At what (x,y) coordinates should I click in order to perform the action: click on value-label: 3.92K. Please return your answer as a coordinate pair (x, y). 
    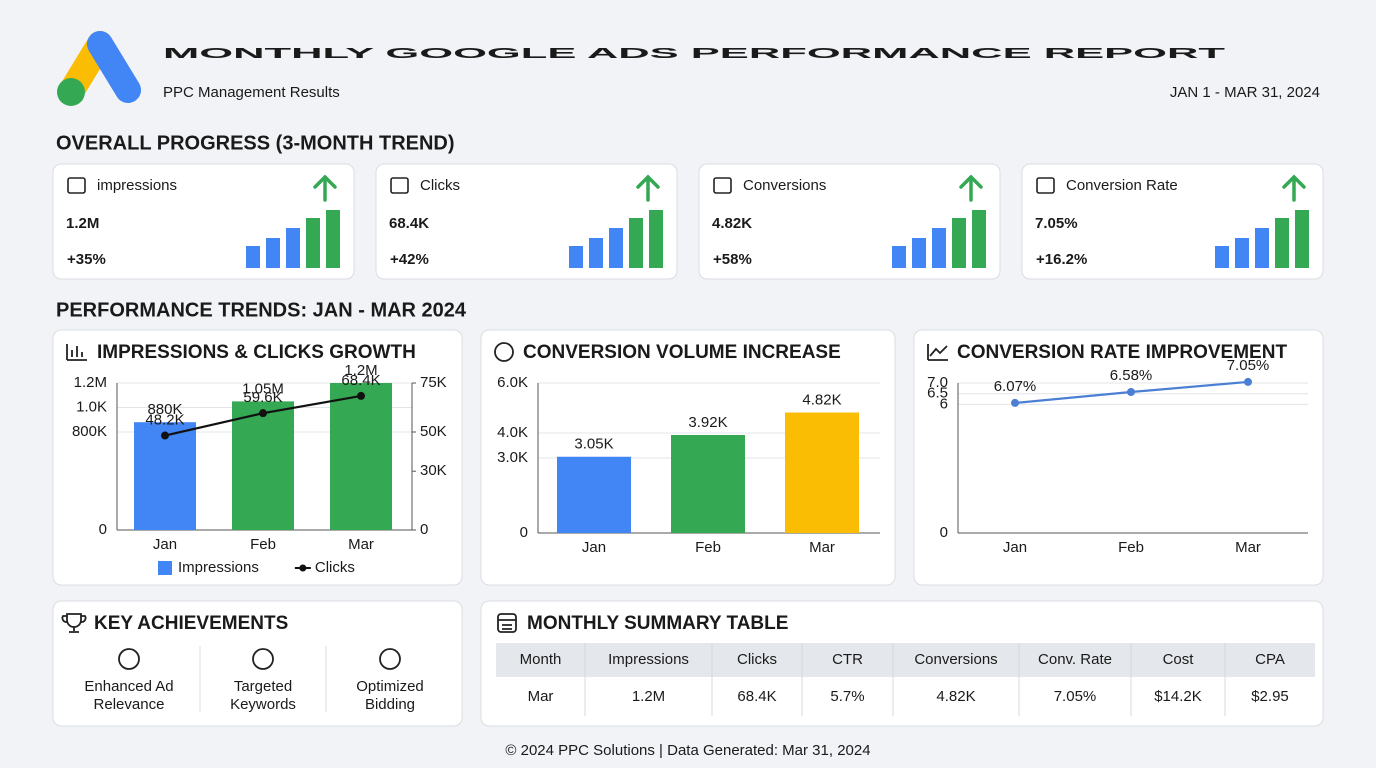
    Looking at the image, I should click on (707, 422).